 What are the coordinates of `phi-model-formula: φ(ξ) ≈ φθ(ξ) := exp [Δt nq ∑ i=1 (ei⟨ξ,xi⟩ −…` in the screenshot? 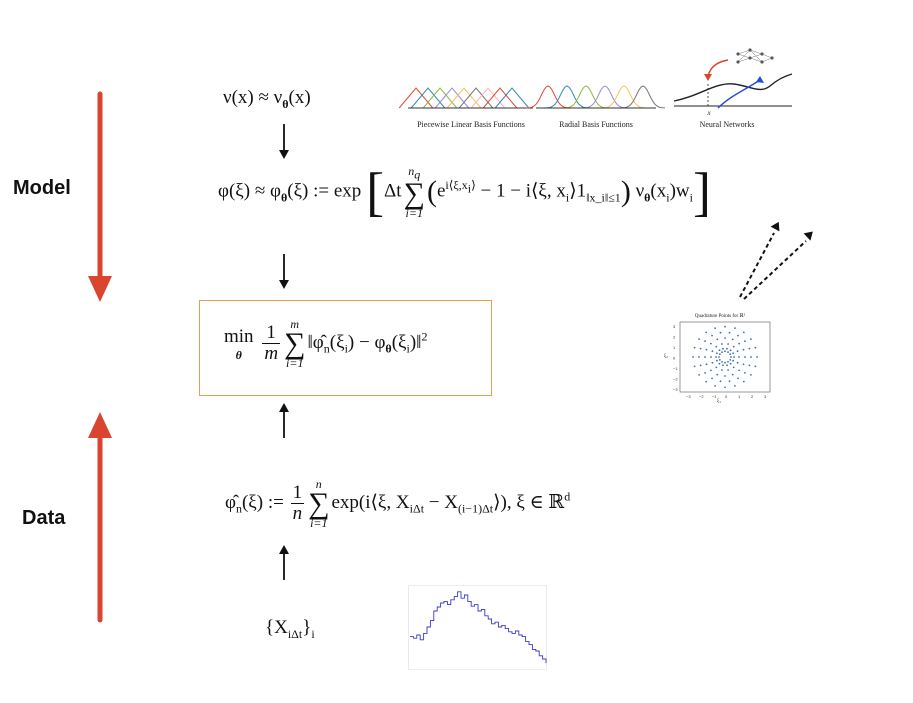 It's located at (464, 192).